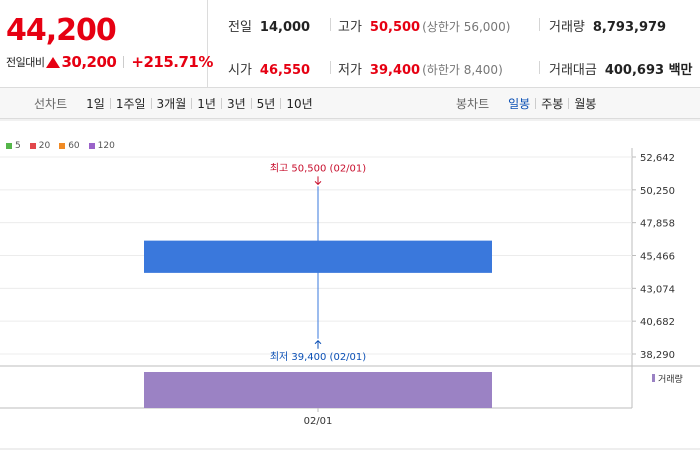  I want to click on tab-1y: 1년, so click(206, 104).